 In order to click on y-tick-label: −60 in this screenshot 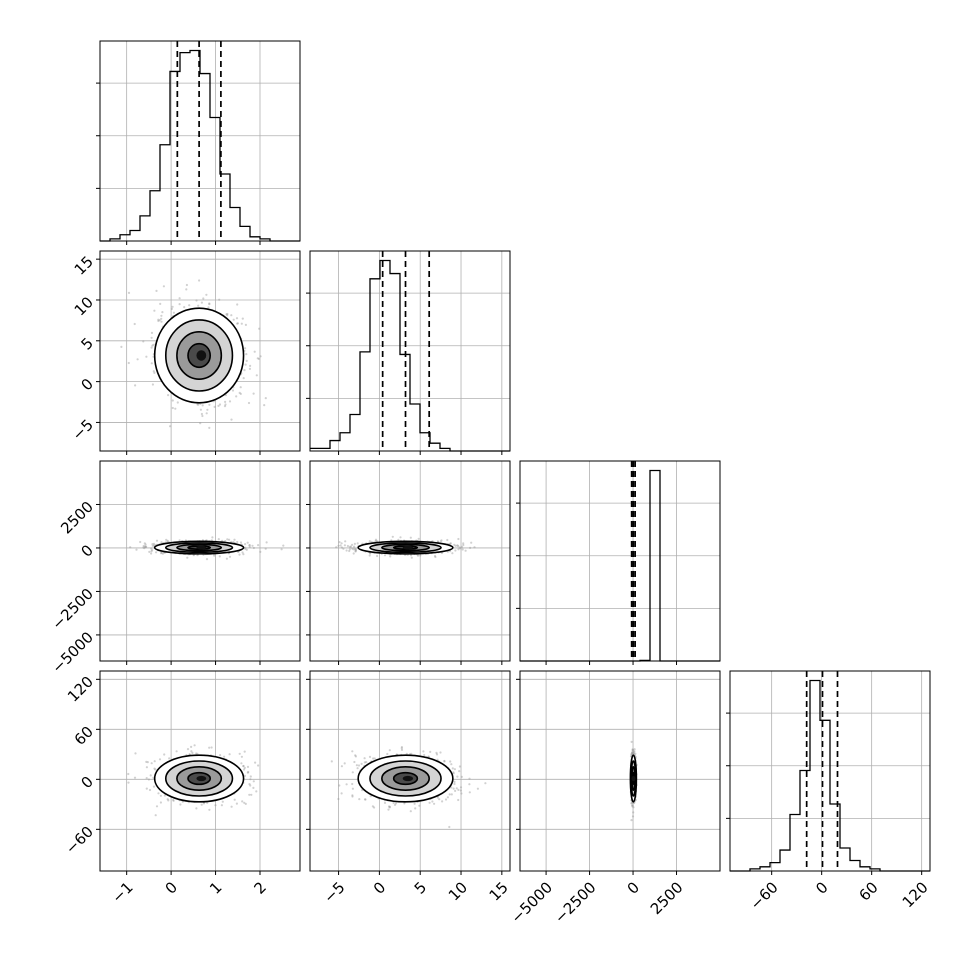, I will do `click(79, 840)`.